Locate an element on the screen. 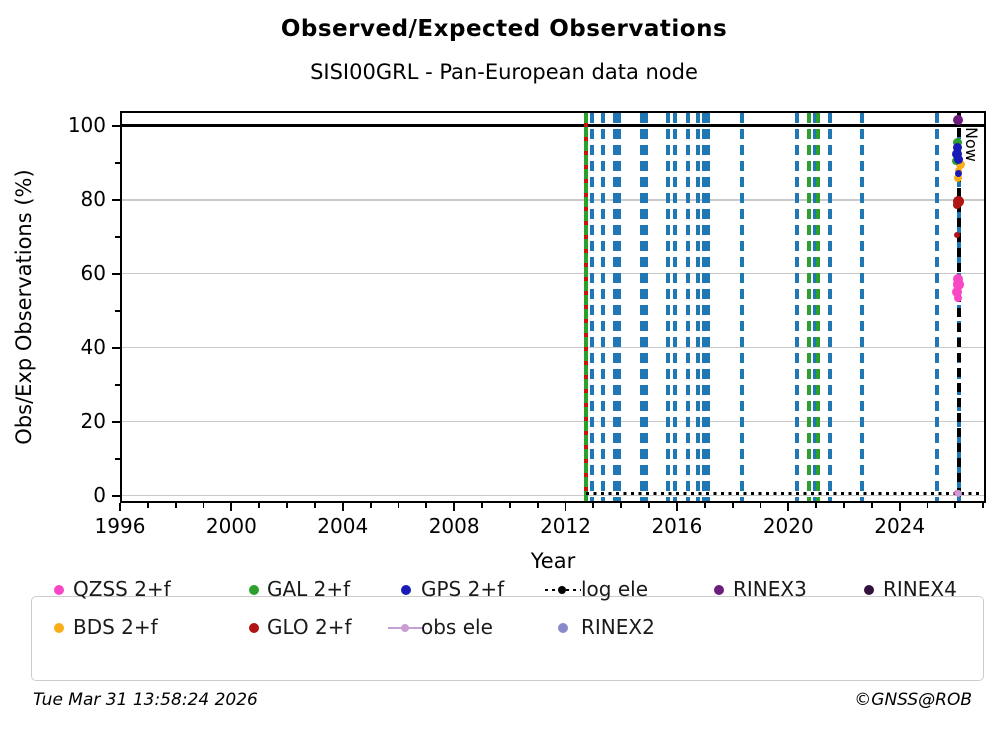 This screenshot has width=1008, height=734. x-tick-label: 2012 is located at coordinates (565, 526).